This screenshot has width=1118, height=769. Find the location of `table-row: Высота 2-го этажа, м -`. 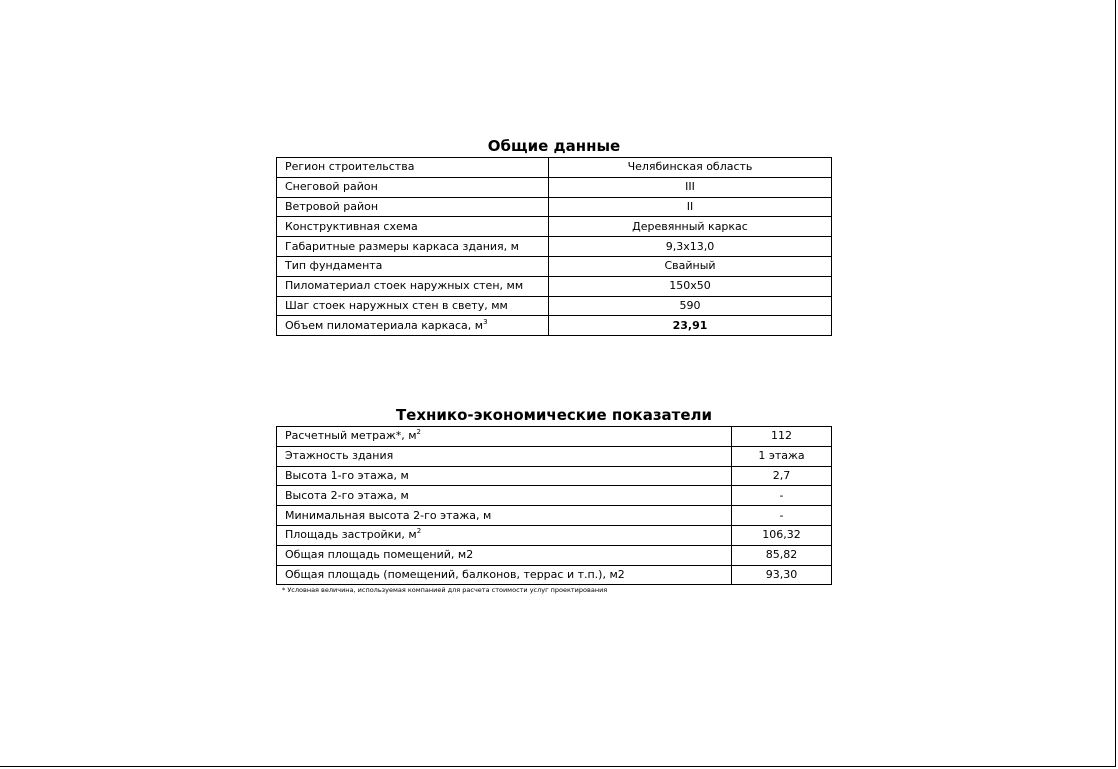

table-row: Высота 2-го этажа, м - is located at coordinates (554, 496).